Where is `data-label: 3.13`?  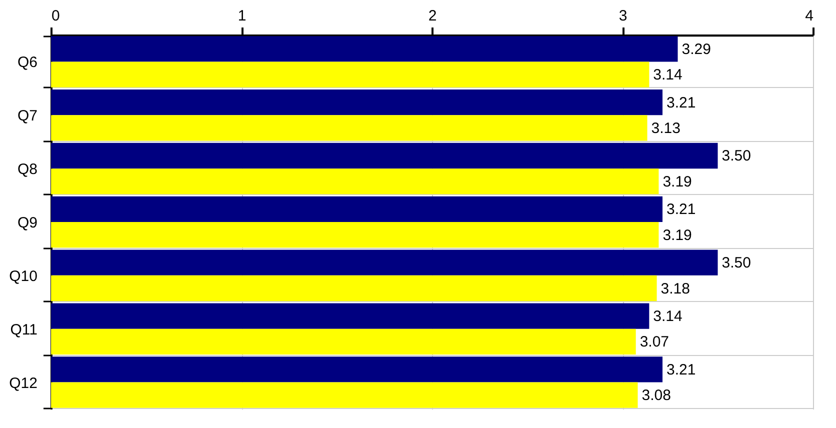 data-label: 3.13 is located at coordinates (665, 128).